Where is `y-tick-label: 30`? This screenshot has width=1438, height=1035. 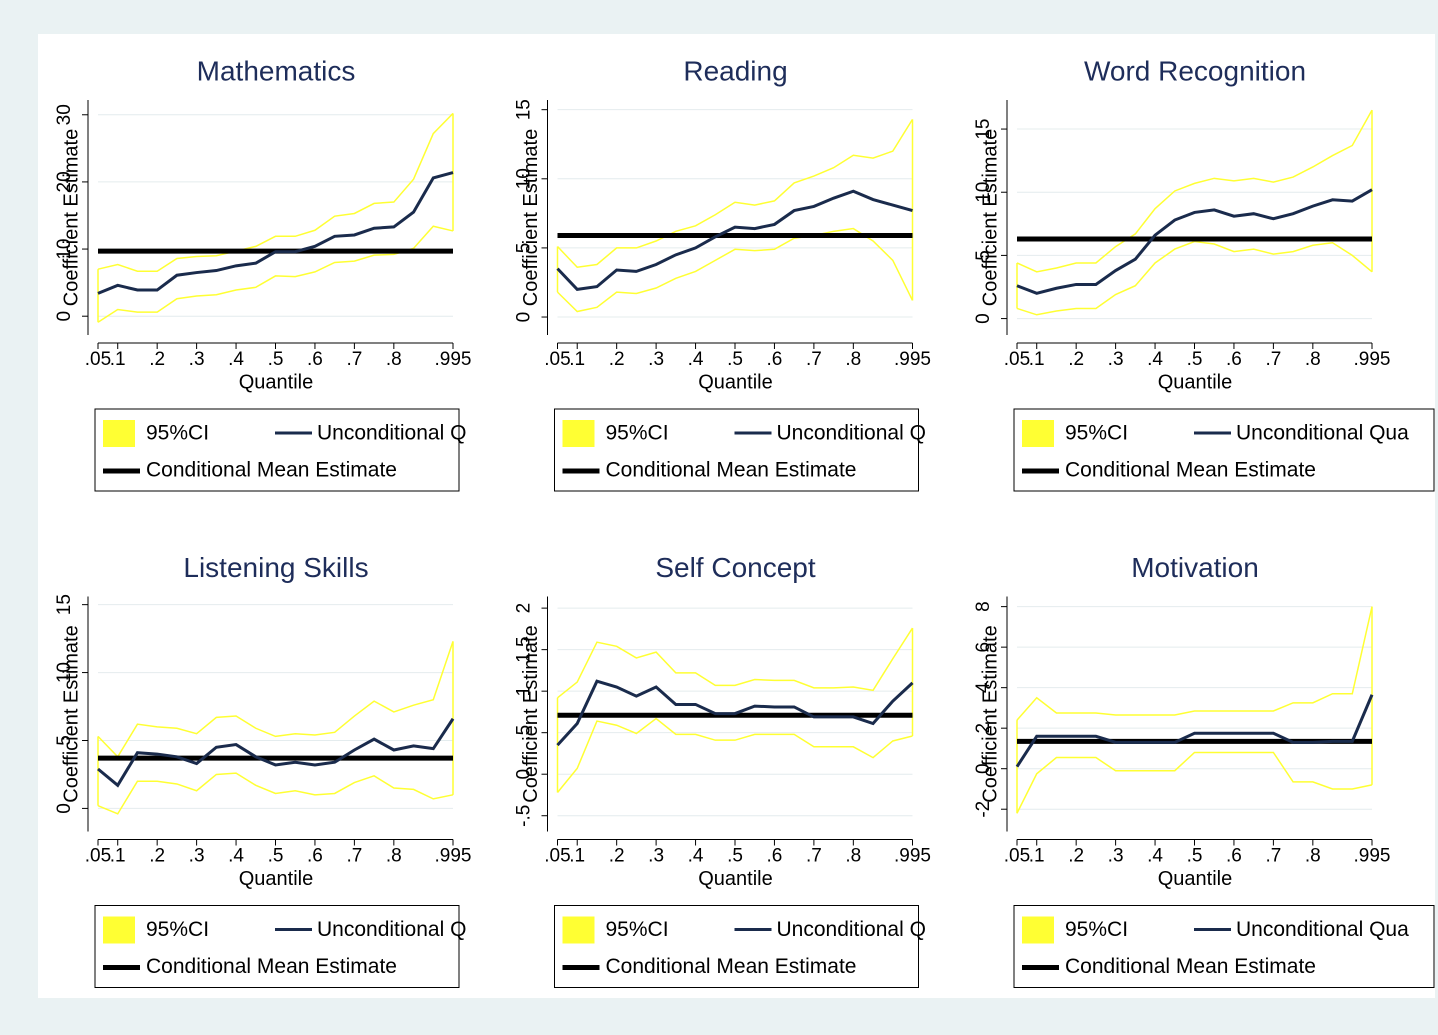
y-tick-label: 30 is located at coordinates (64, 114).